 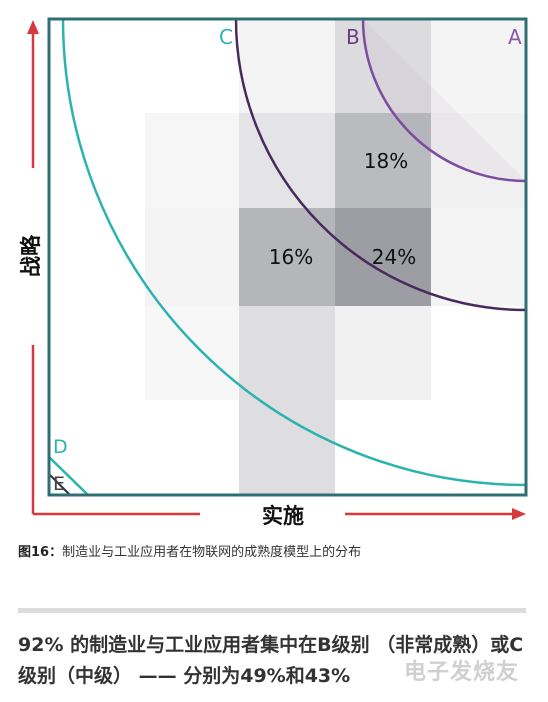 I want to click on zone-d-line, so click(x=68, y=476).